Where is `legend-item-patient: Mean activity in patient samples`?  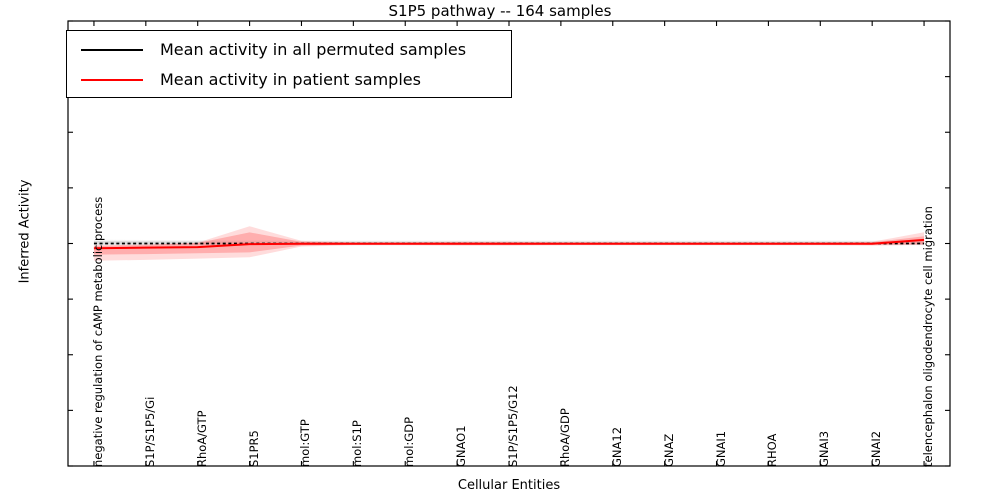 legend-item-patient: Mean activity in patient samples is located at coordinates (290, 80).